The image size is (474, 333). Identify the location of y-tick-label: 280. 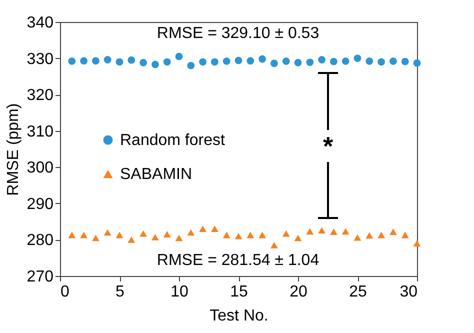
(40, 241).